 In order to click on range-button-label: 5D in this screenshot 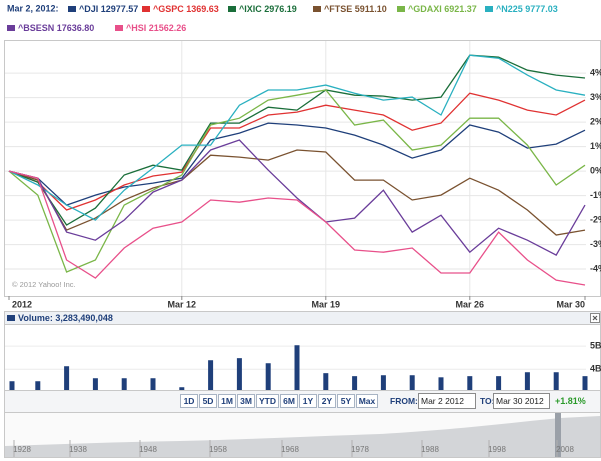, I will do `click(208, 401)`.